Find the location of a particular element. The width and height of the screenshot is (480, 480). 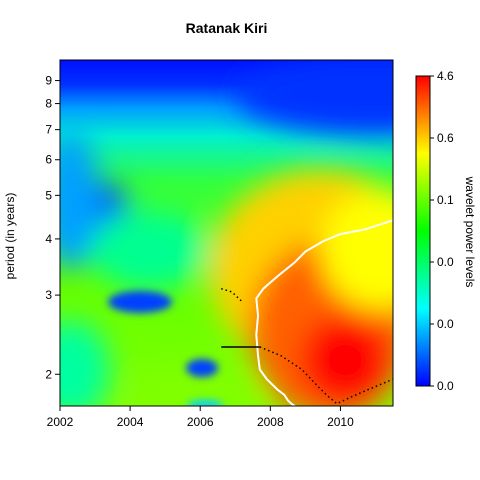

y-tick-label: 6 is located at coordinates (48, 160).